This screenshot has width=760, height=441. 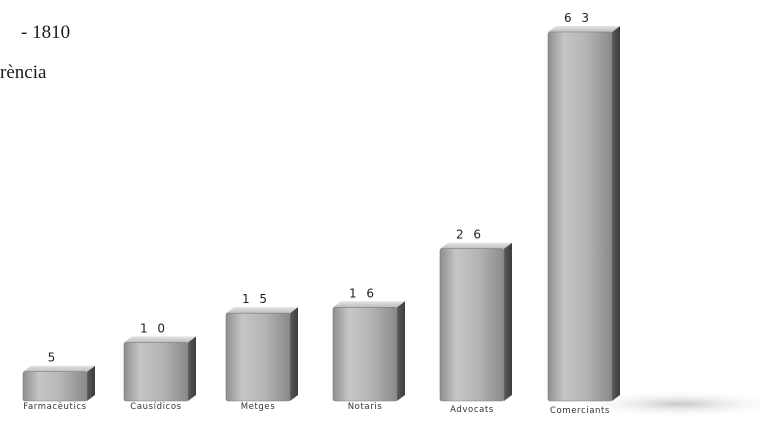 What do you see at coordinates (365, 407) in the screenshot?
I see `category-label: Notaris` at bounding box center [365, 407].